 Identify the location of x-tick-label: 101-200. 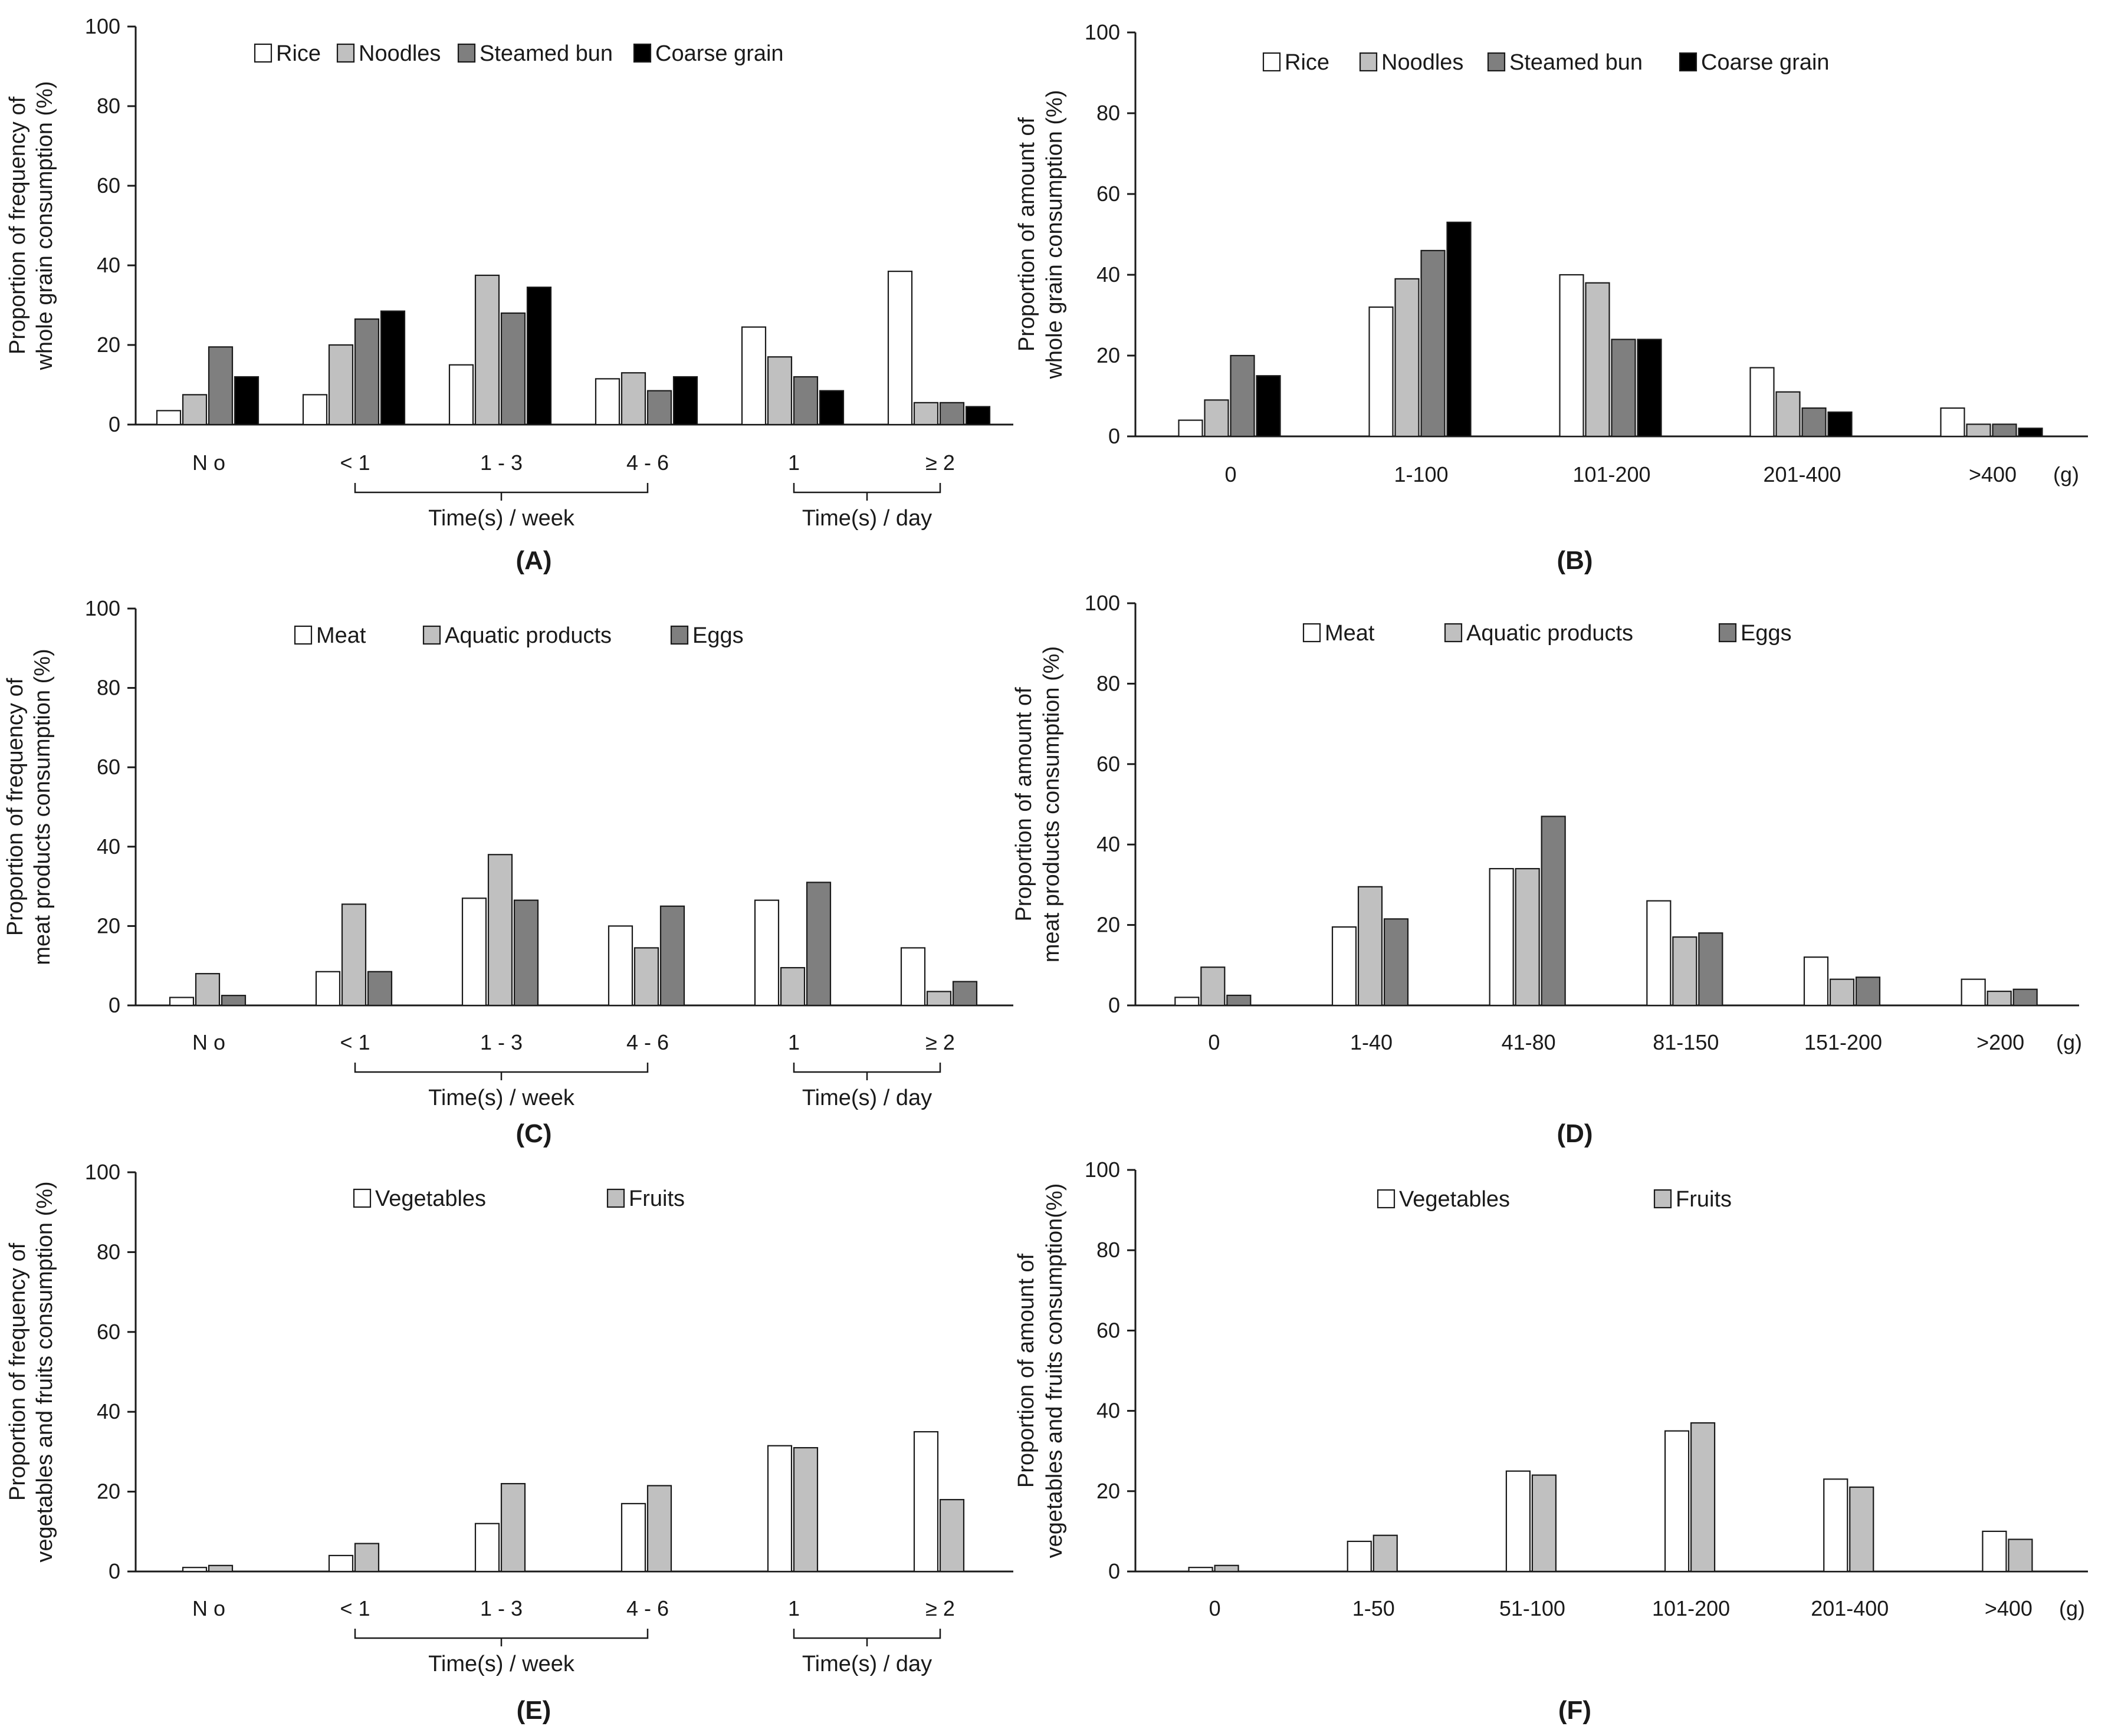
(1611, 474).